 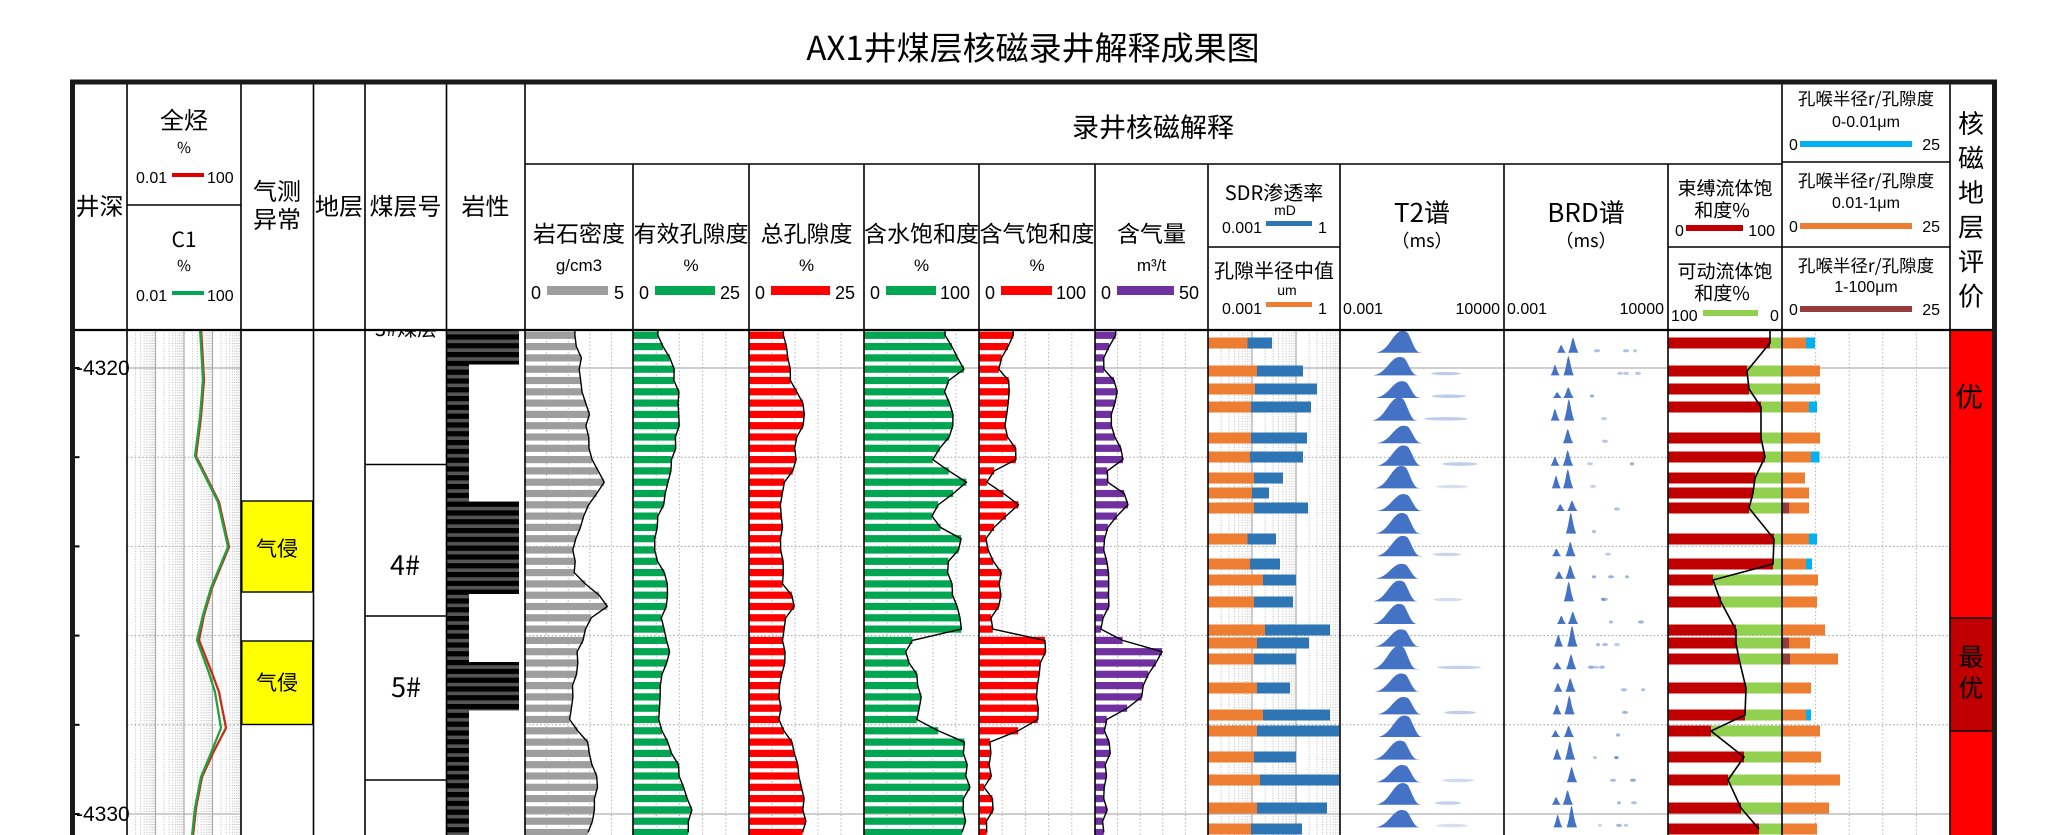 I want to click on svg-text: m³/t, so click(x=1152, y=265).